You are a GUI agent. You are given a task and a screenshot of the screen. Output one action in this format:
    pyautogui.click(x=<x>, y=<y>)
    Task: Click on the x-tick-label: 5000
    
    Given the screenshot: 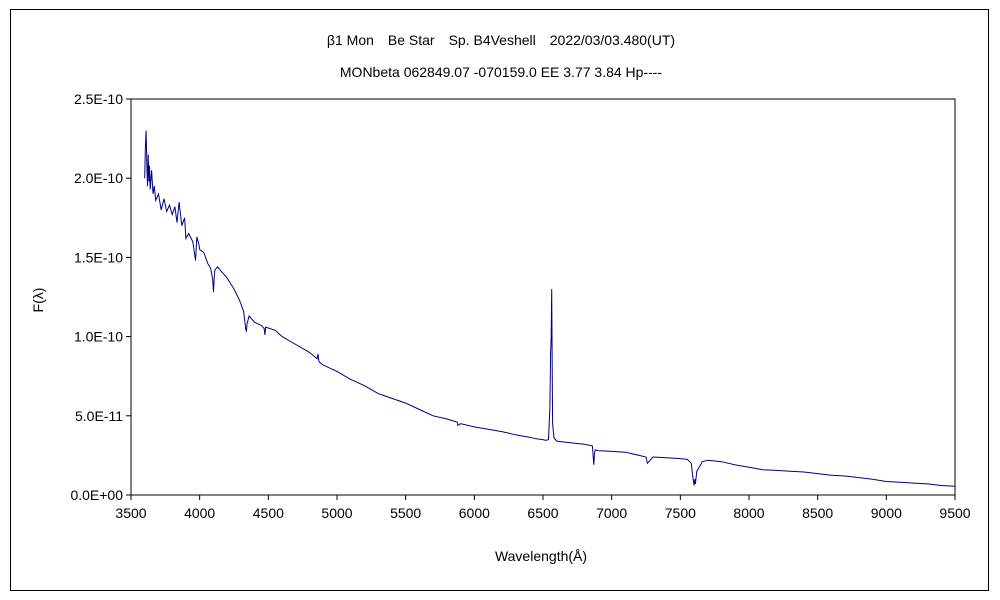 What is the action you would take?
    pyautogui.click(x=336, y=513)
    